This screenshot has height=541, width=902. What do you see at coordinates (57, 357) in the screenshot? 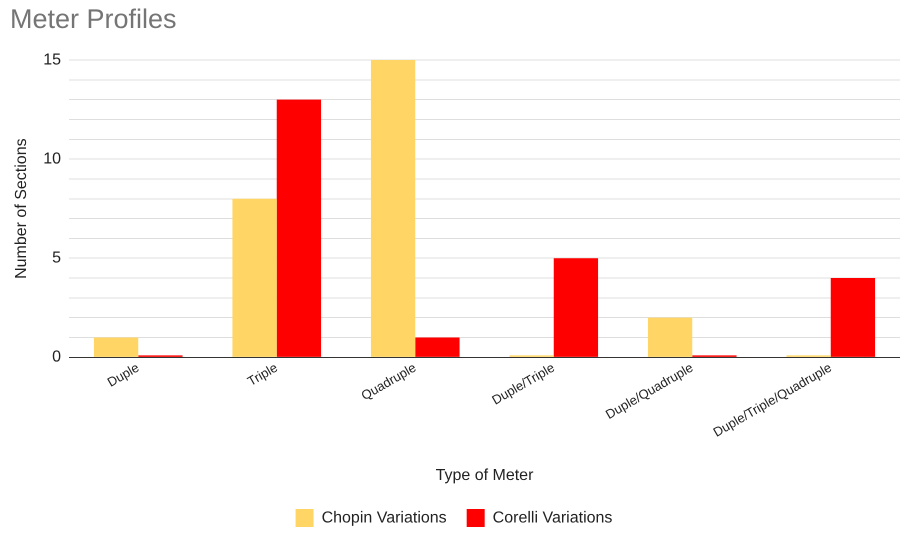
I see `y-tick-label: 0` at bounding box center [57, 357].